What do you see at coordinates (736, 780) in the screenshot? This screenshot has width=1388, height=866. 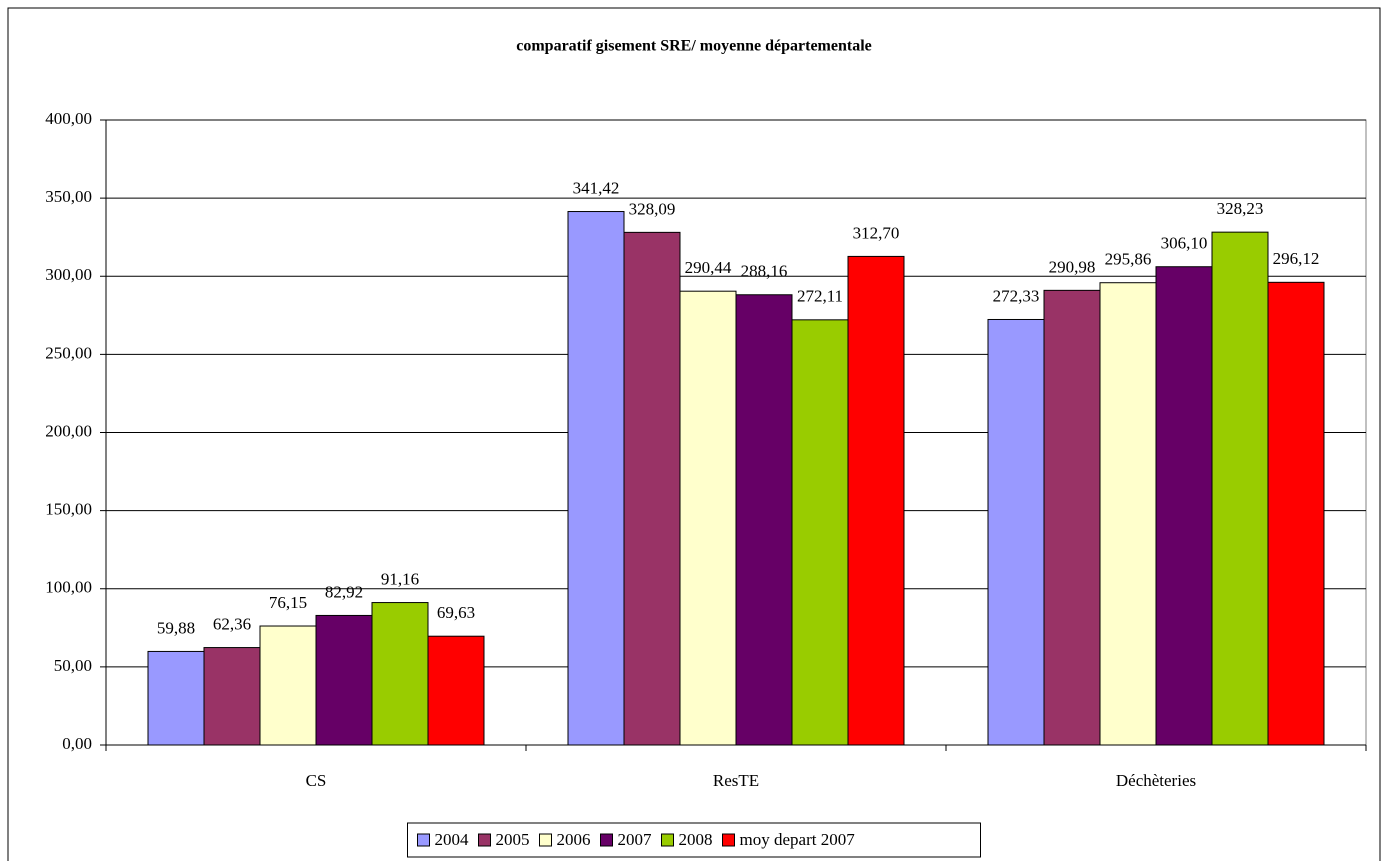 I see `x-tick-label: ResTE` at bounding box center [736, 780].